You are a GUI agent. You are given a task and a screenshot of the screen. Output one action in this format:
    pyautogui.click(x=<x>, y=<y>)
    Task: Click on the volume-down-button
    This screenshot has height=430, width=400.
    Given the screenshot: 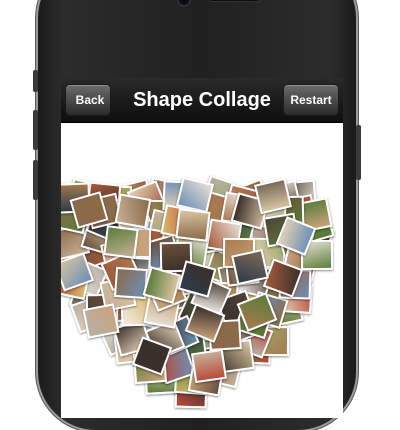 What is the action you would take?
    pyautogui.click(x=35, y=180)
    